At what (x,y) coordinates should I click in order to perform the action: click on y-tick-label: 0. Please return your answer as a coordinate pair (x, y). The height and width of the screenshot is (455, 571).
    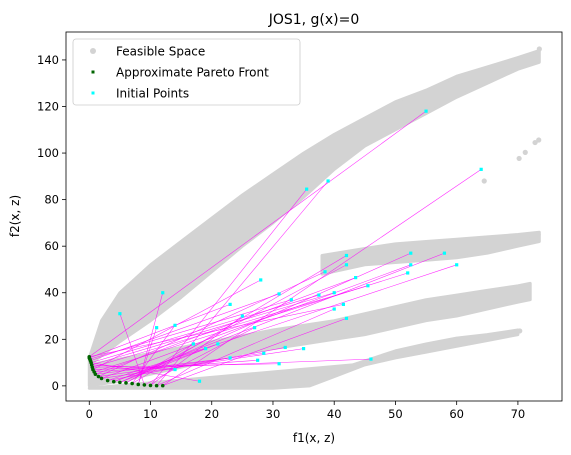
    Looking at the image, I should click on (55, 386).